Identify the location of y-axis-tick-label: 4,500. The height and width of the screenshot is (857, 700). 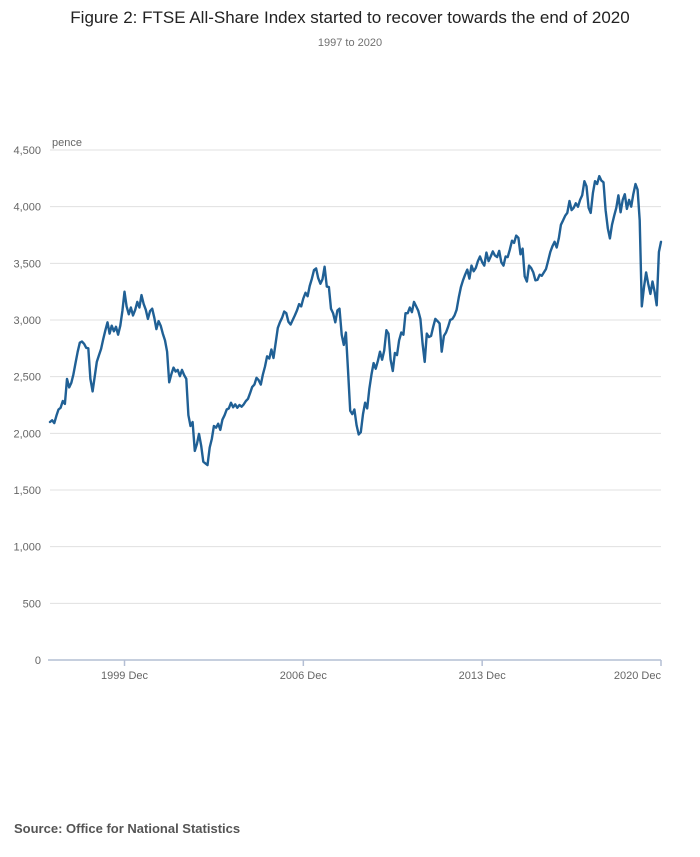
(27, 151).